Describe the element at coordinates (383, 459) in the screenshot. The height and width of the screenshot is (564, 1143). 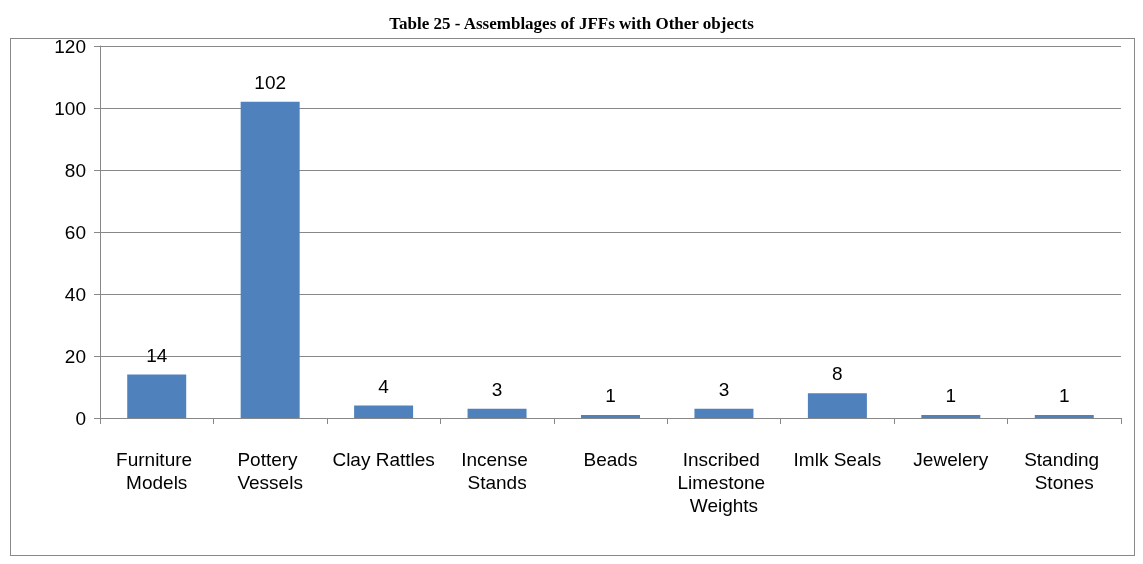
I see `x-tick-label: Clay Rattles` at that location.